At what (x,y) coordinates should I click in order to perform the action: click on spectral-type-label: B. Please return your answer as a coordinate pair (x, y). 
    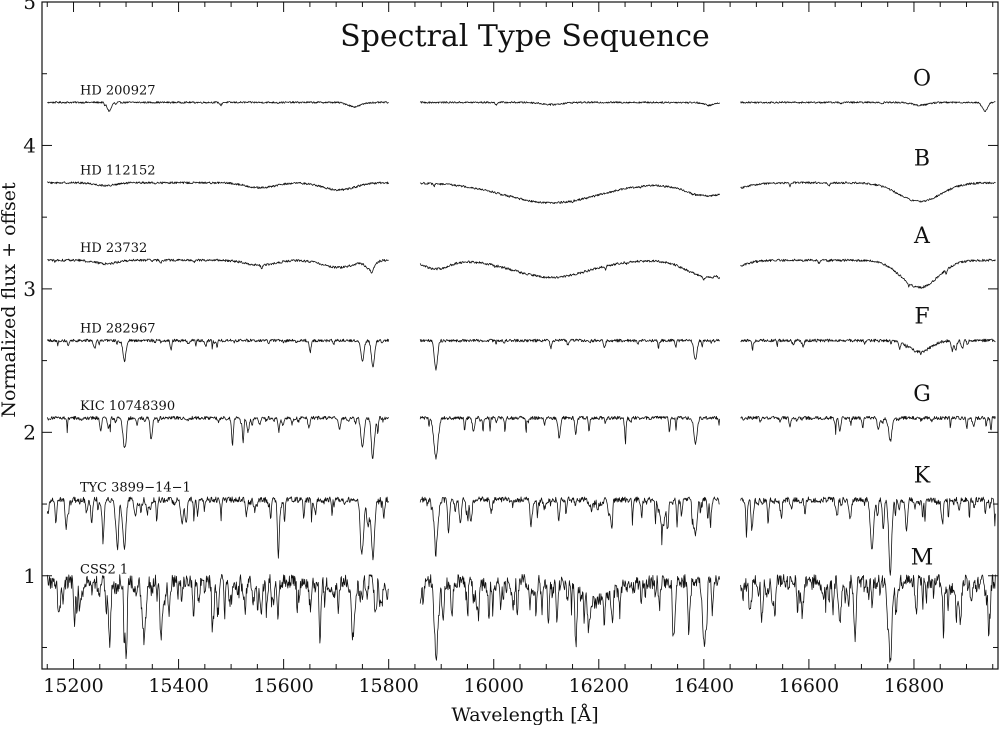
    Looking at the image, I should click on (922, 159).